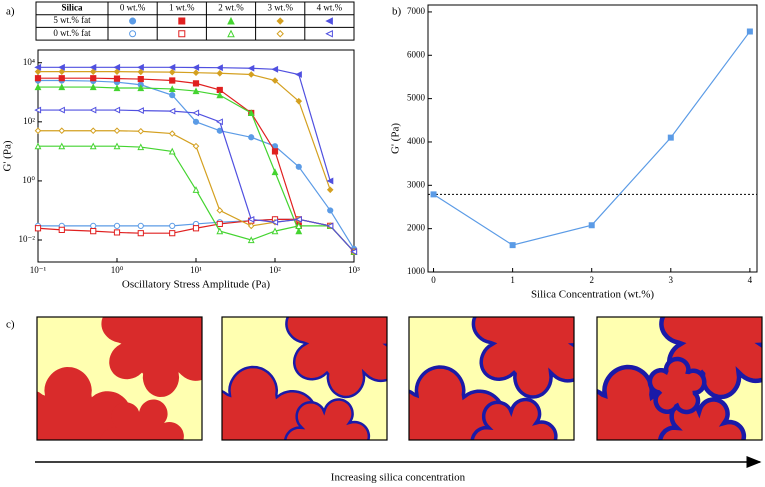 The width and height of the screenshot is (765, 487). I want to click on y-tick-label: 10², so click(29, 121).